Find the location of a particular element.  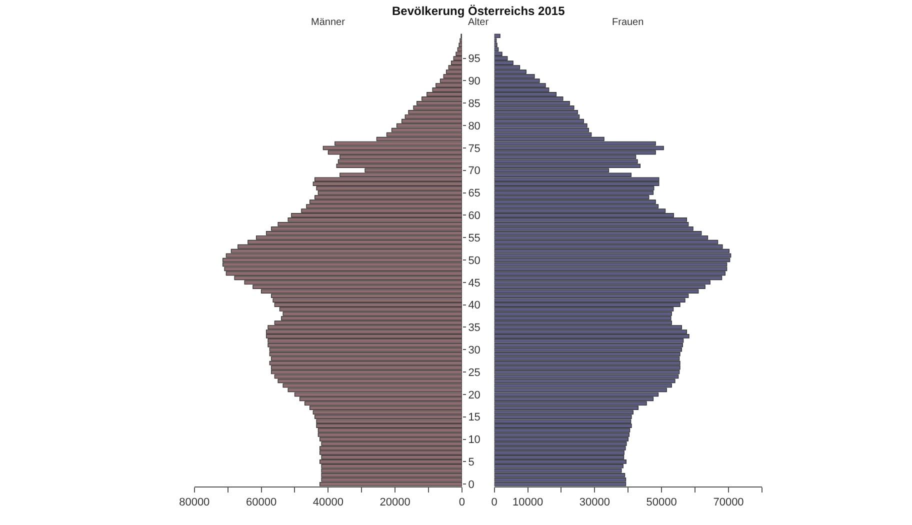

x-tick-label: 50000 is located at coordinates (661, 502).